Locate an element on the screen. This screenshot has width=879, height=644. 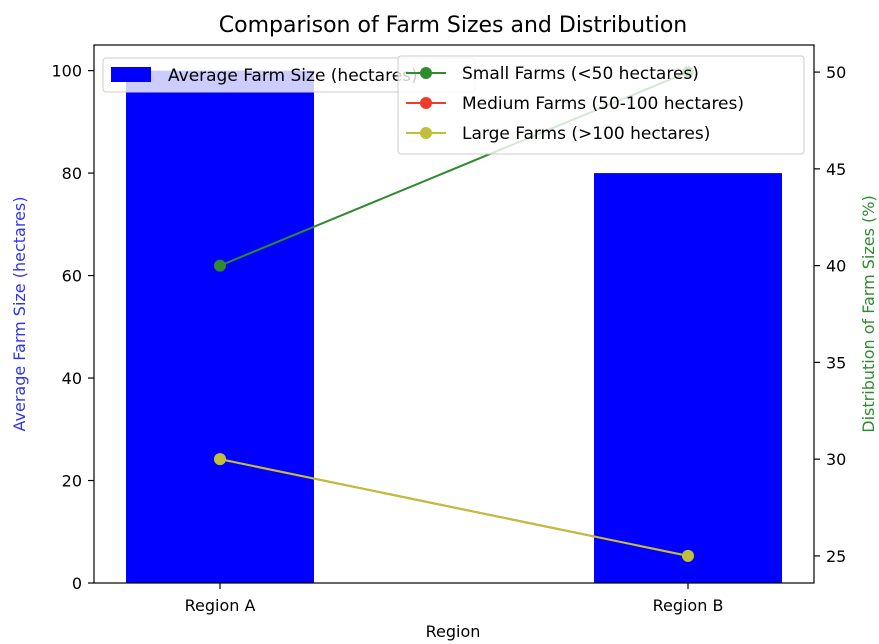
y-tick-label: 100 is located at coordinates (66, 71).